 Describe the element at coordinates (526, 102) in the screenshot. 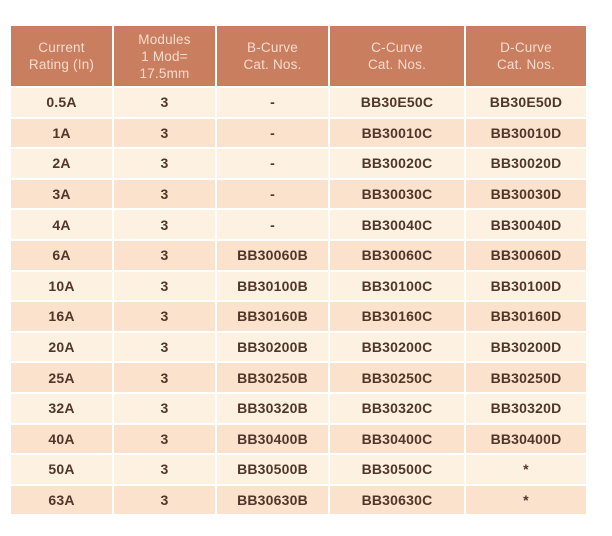

I see `cell-d-curve: BB30E50D` at that location.